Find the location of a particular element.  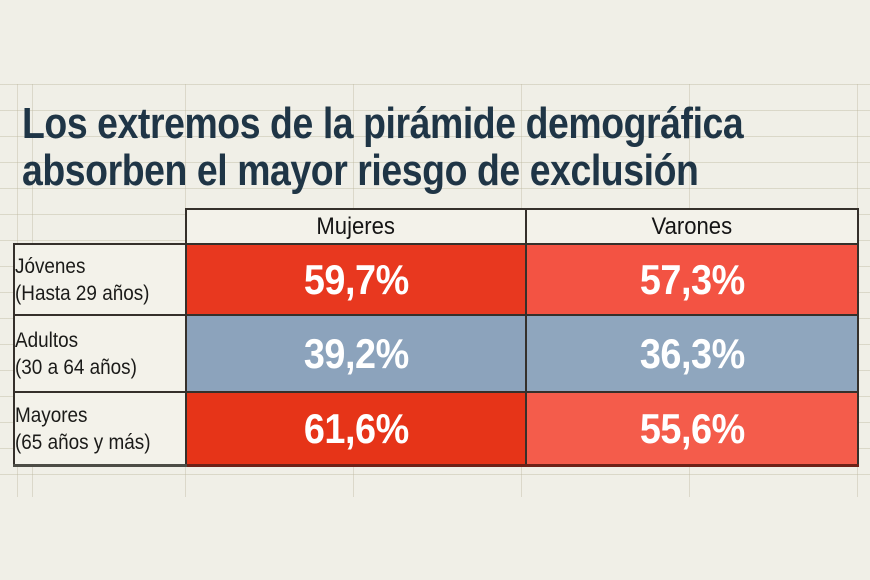

table-row-mayores: Mayores (65 años y más) 61,6% 55,6% is located at coordinates (436, 429).